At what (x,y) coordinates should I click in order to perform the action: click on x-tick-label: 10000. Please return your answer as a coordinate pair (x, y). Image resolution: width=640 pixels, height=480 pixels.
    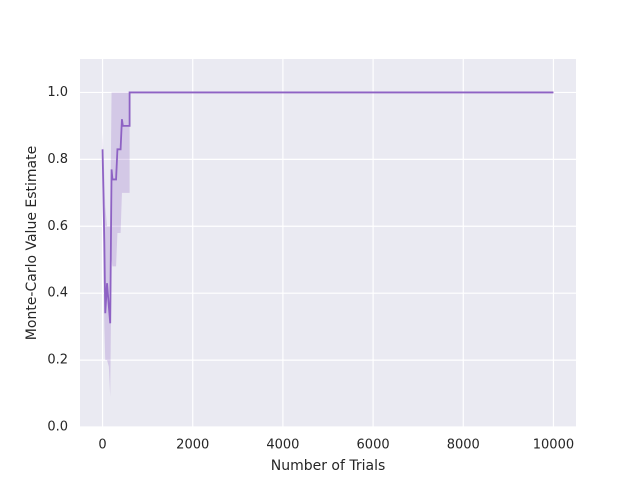
    Looking at the image, I should click on (553, 445).